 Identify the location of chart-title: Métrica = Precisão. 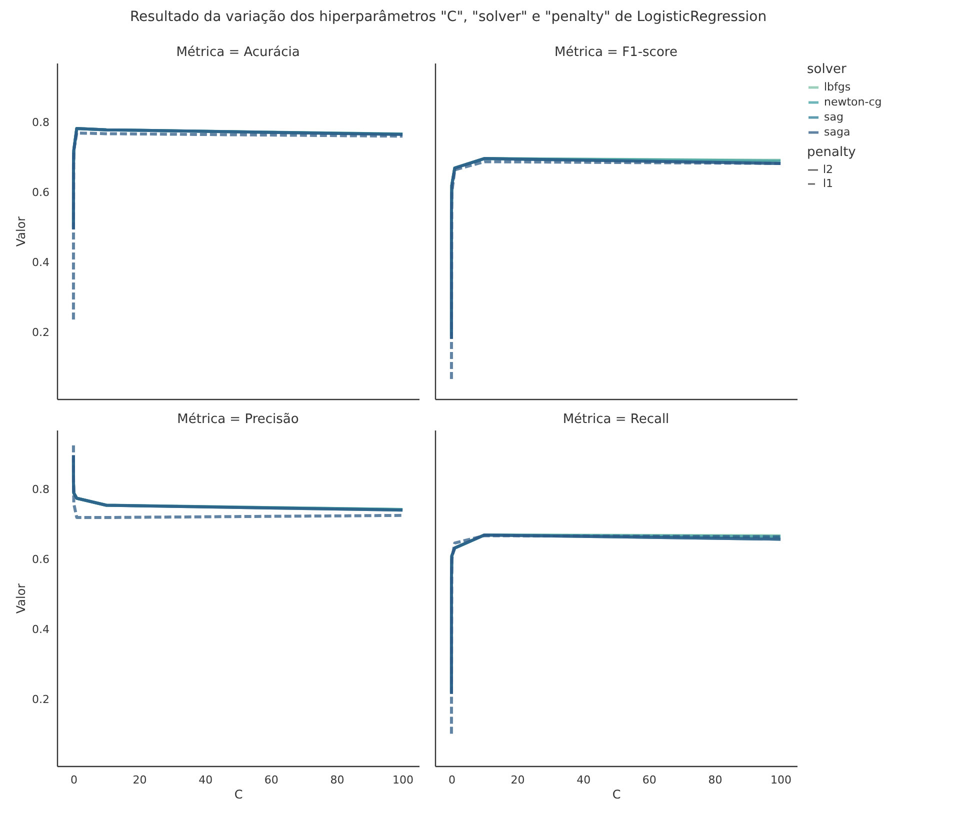
(238, 419).